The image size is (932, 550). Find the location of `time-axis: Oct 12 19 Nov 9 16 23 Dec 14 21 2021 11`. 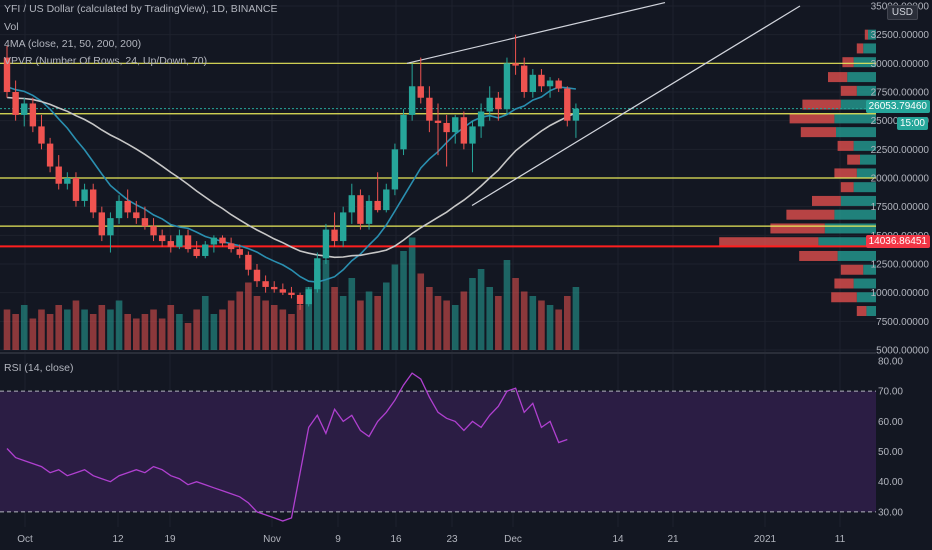

time-axis: Oct 12 19 Nov 9 16 23 Dec 14 21 2021 11 is located at coordinates (466, 539).